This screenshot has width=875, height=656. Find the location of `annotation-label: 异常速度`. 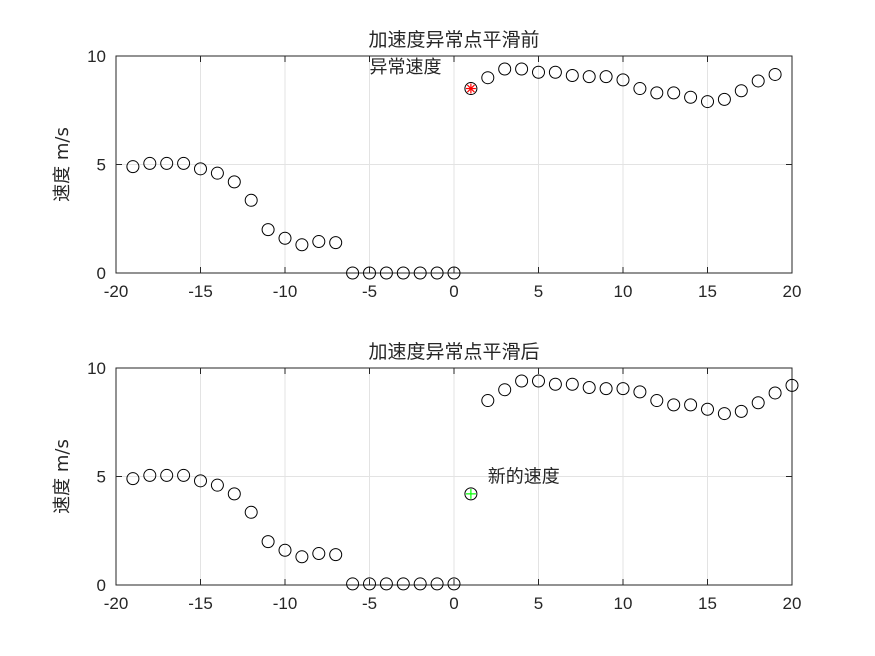

annotation-label: 异常速度 is located at coordinates (406, 67).